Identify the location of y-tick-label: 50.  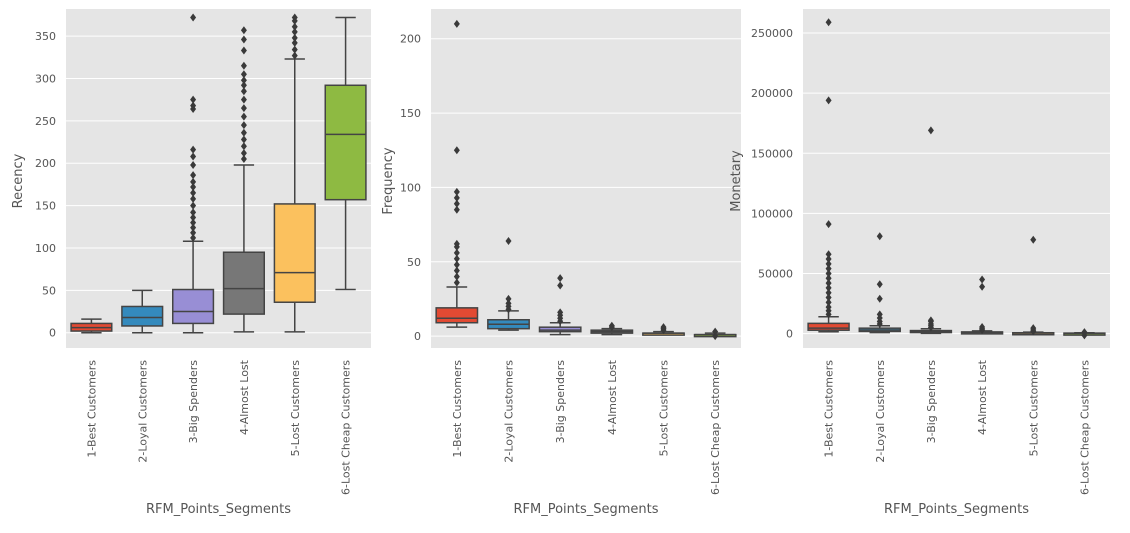
(414, 262).